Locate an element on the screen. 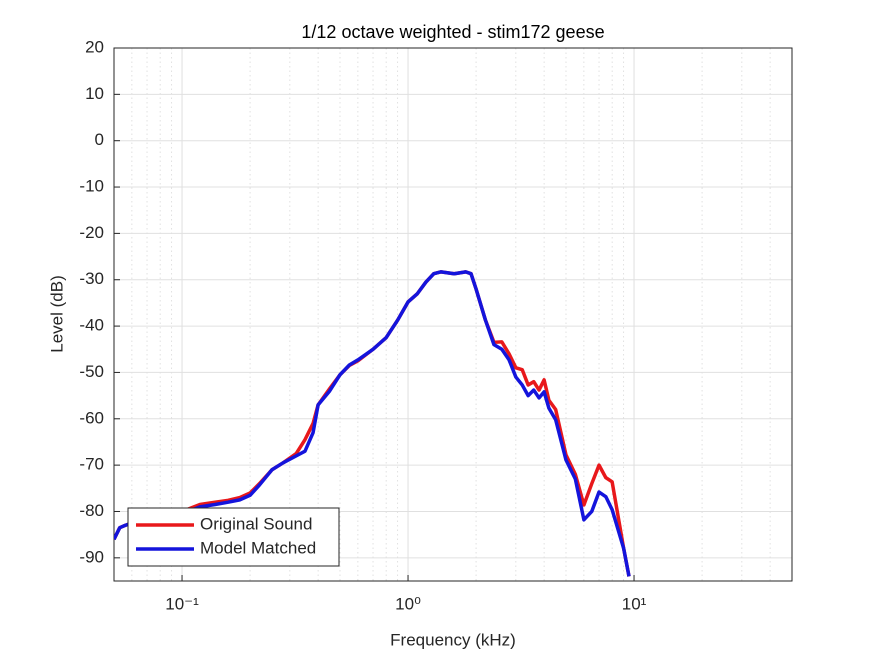 Image resolution: width=875 pixels, height=656 pixels. y-tick-label: -20 is located at coordinates (91, 232).